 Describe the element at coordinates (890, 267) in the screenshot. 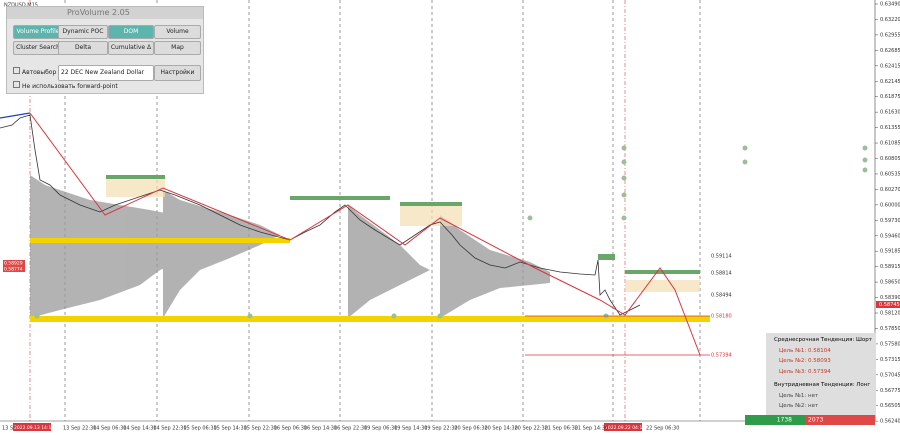

I see `price-label: 0.58915` at that location.